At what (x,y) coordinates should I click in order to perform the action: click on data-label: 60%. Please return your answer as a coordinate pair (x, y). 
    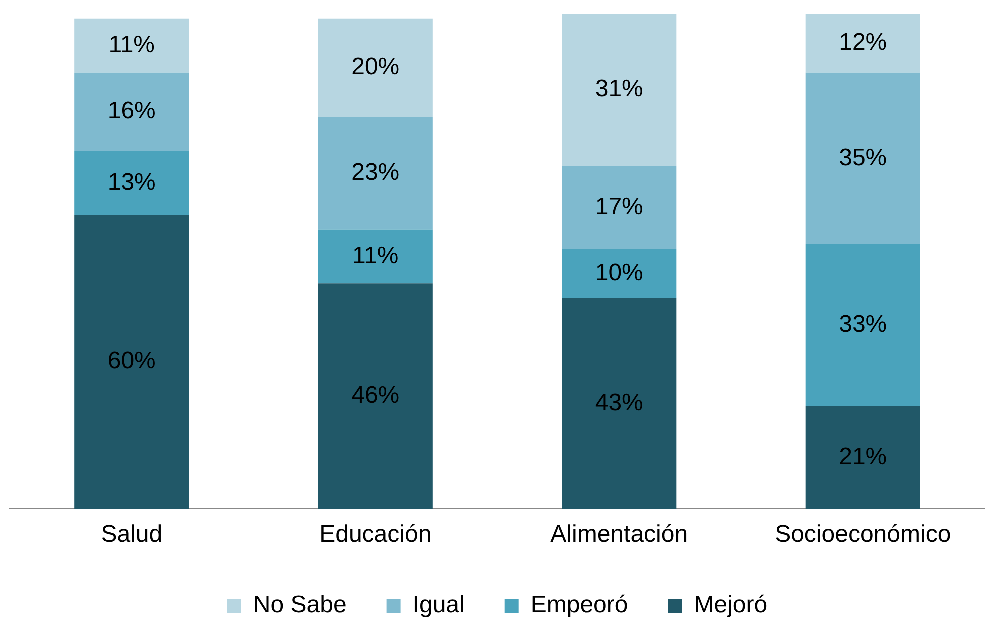
    Looking at the image, I should click on (132, 361).